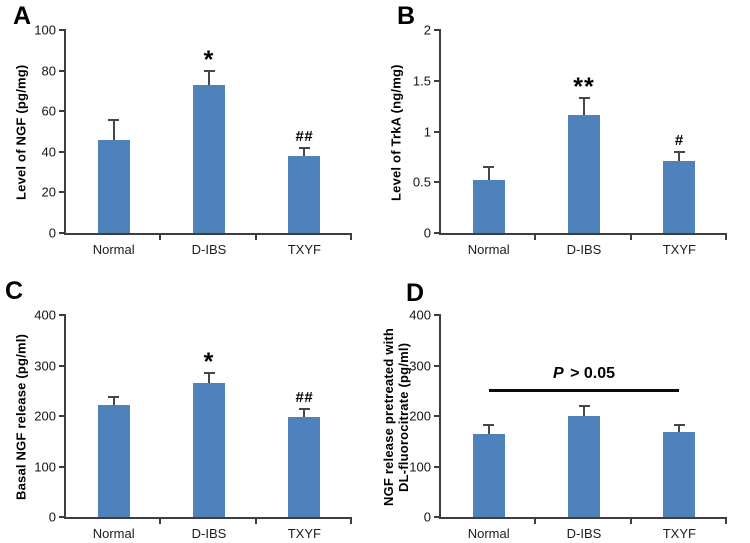  Describe the element at coordinates (584, 390) in the screenshot. I see `p-value-line` at that location.